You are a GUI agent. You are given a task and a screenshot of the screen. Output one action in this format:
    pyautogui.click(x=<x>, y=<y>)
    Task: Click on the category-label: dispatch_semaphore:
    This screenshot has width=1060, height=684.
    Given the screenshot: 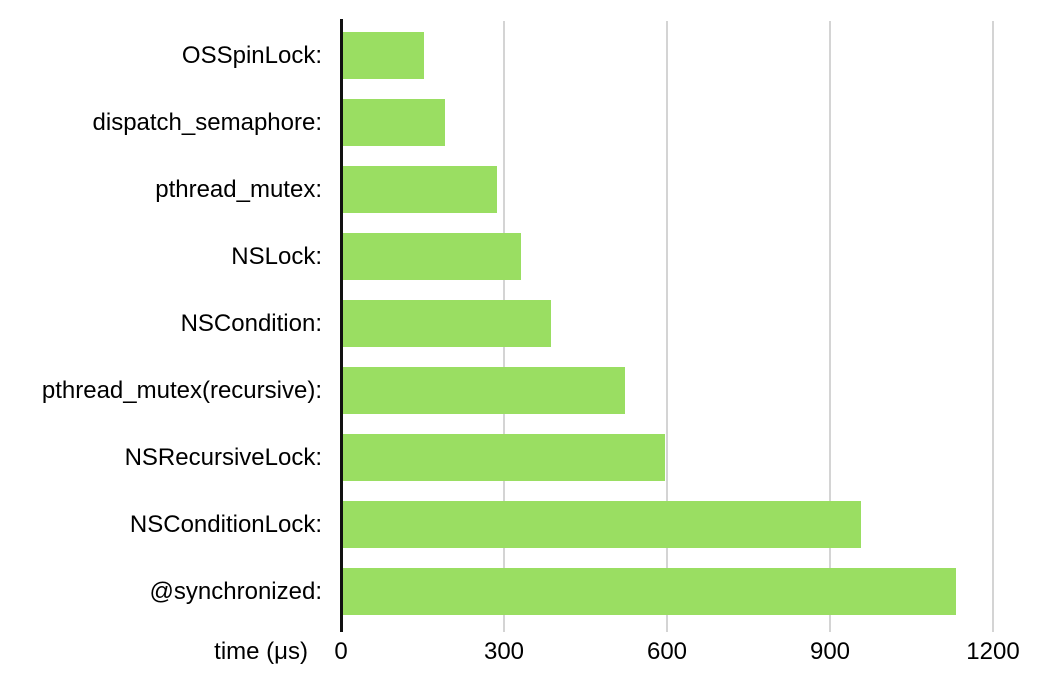 What is the action you would take?
    pyautogui.click(x=207, y=122)
    